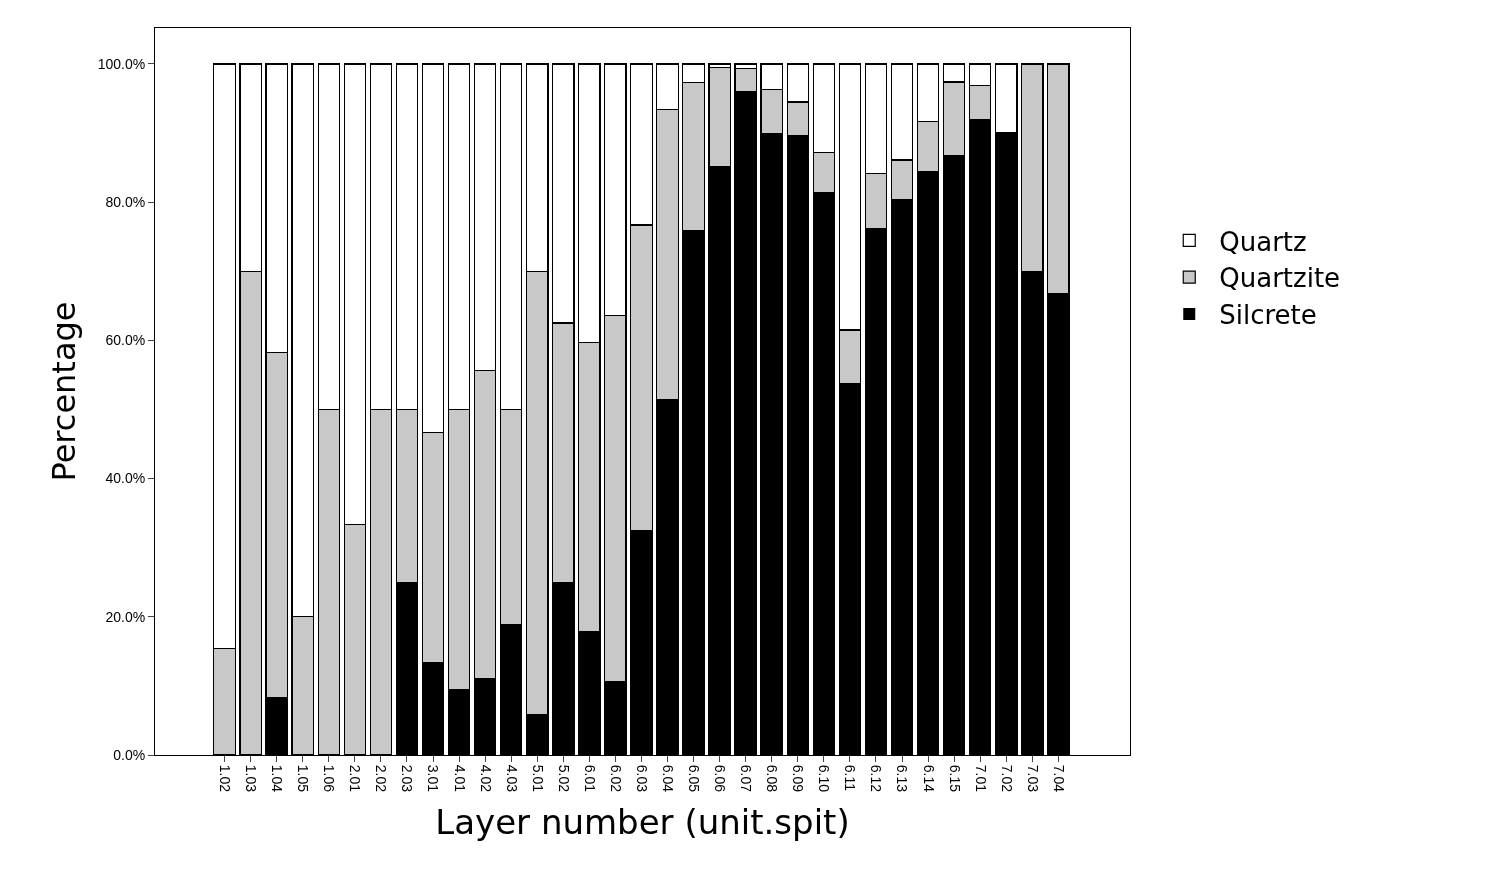 The height and width of the screenshot is (878, 1490). I want to click on x-tick-label: 3.01, so click(433, 778).